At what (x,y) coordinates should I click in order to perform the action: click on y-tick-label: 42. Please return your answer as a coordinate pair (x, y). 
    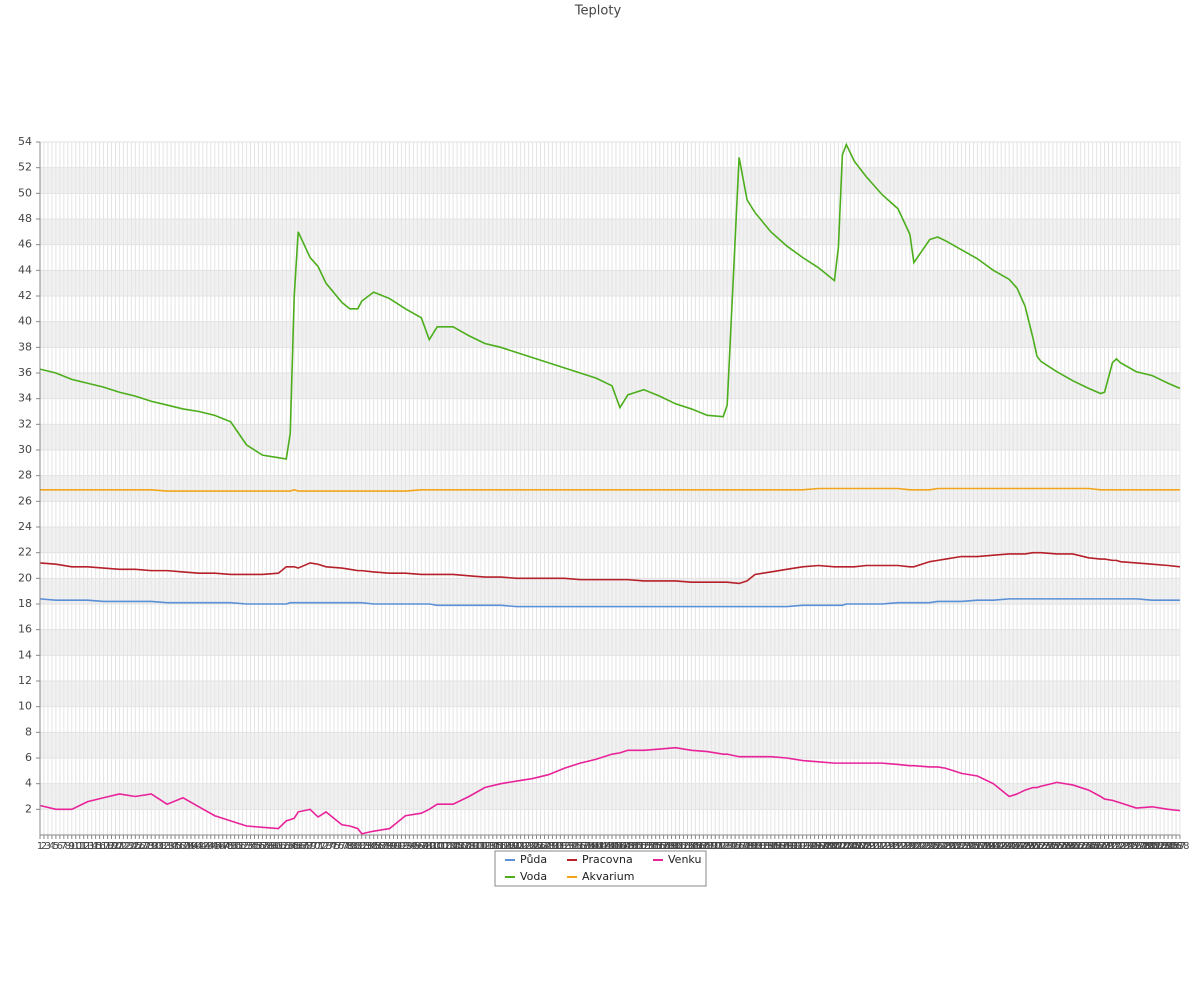
    Looking at the image, I should click on (25, 295).